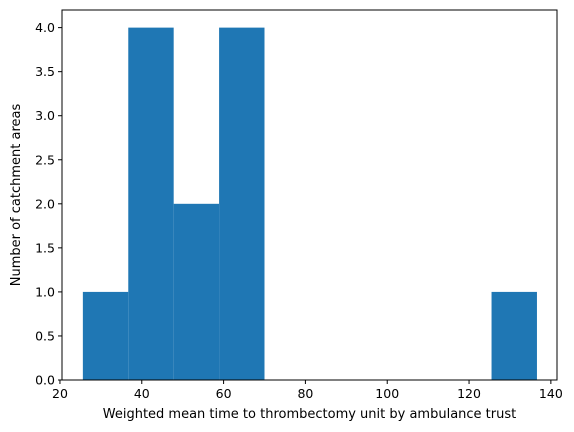  Describe the element at coordinates (142, 393) in the screenshot. I see `x-tick-label: 40` at that location.